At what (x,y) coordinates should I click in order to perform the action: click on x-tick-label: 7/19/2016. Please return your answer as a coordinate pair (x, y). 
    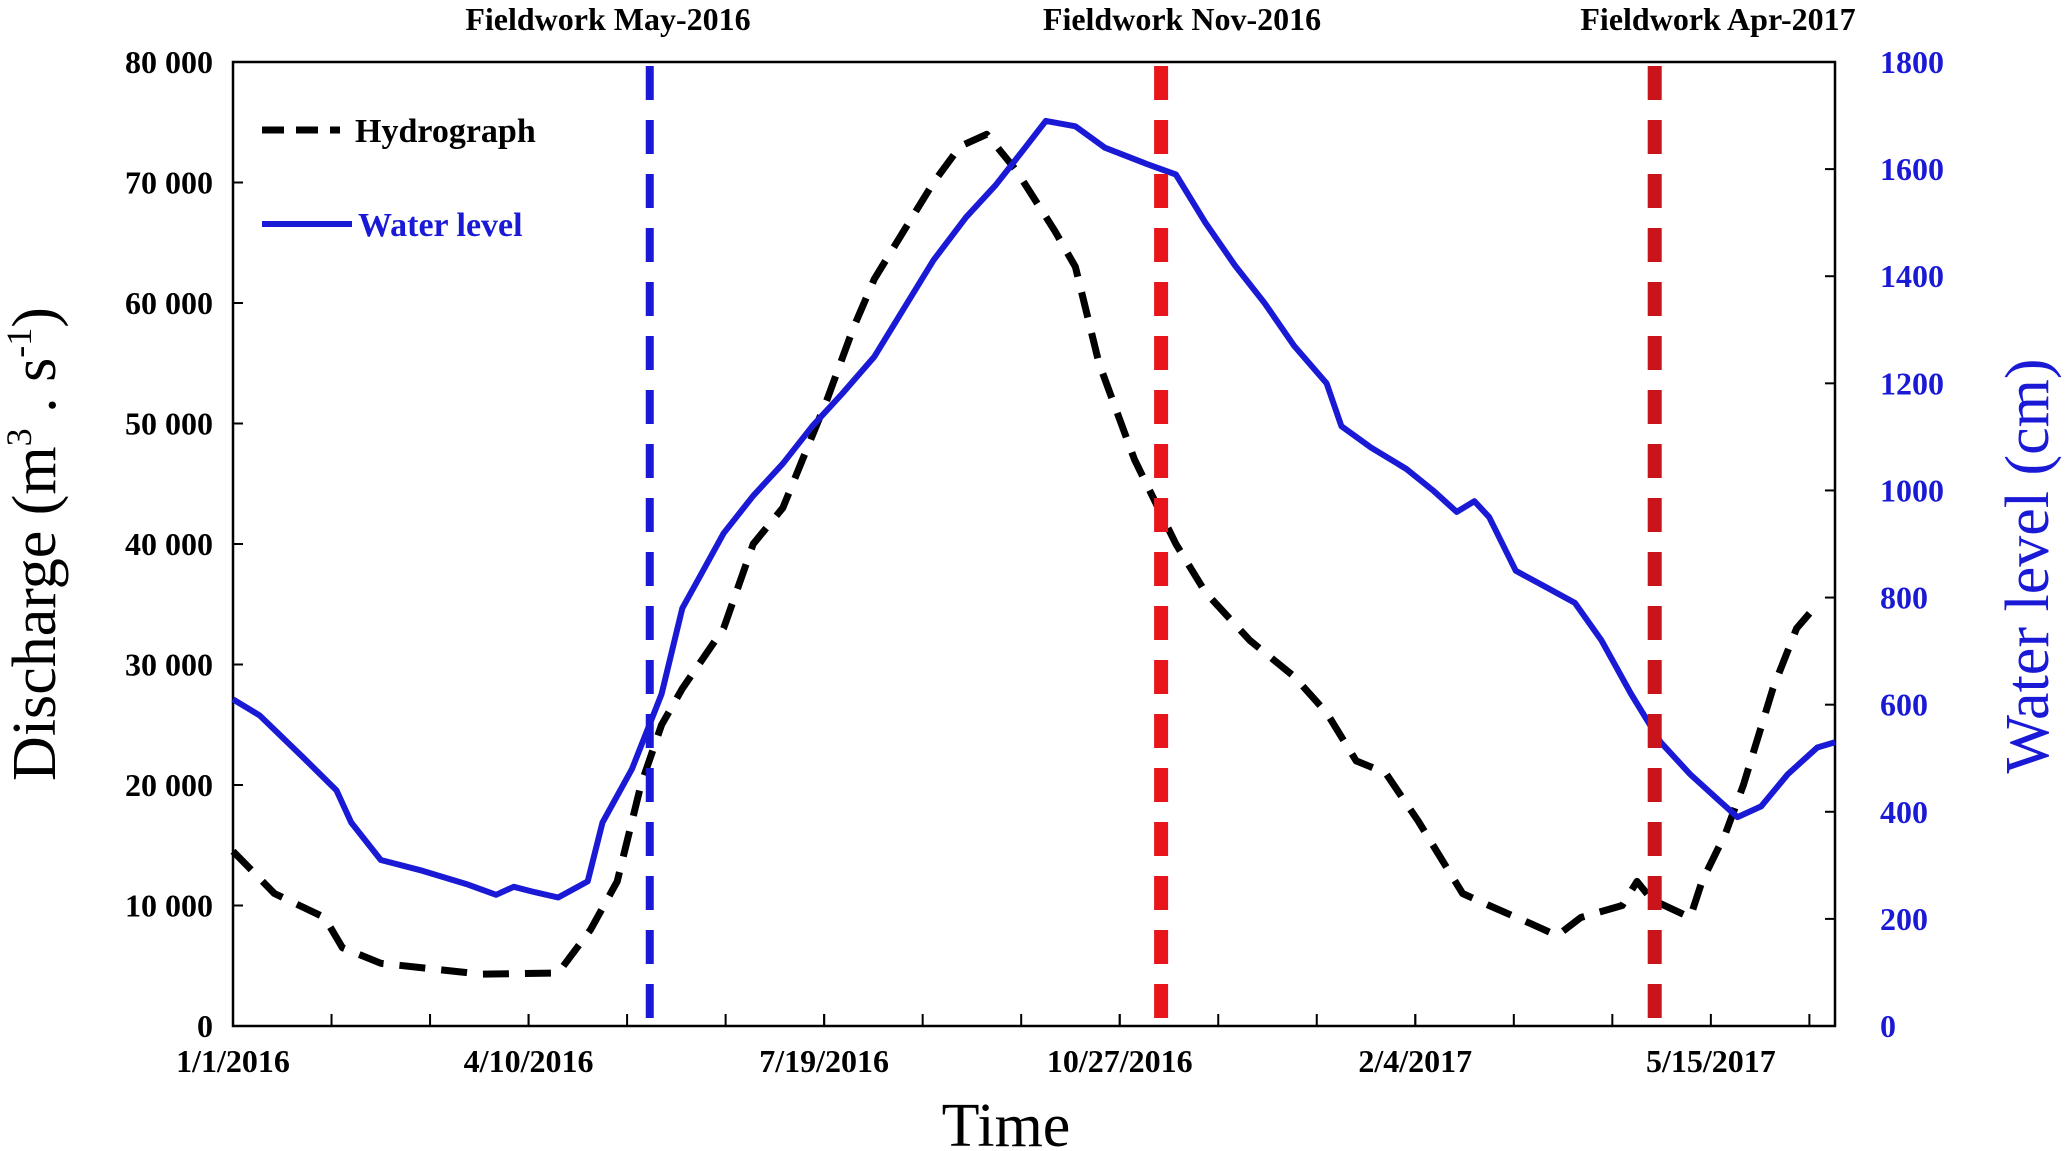
    Looking at the image, I should click on (824, 1061).